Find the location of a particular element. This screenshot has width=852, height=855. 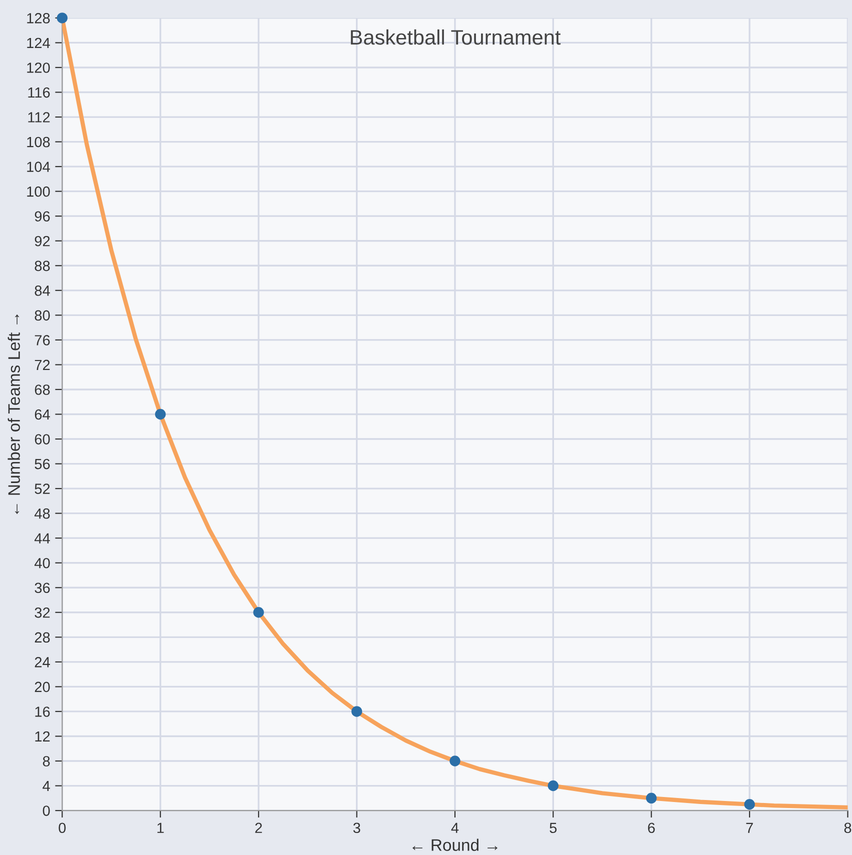

y-tick-label: 72 is located at coordinates (42, 365).